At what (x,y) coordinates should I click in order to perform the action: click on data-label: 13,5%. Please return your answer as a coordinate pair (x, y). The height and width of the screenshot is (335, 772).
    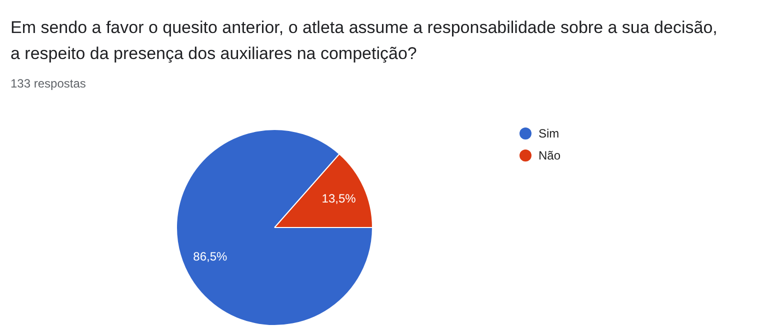
    Looking at the image, I should click on (339, 198).